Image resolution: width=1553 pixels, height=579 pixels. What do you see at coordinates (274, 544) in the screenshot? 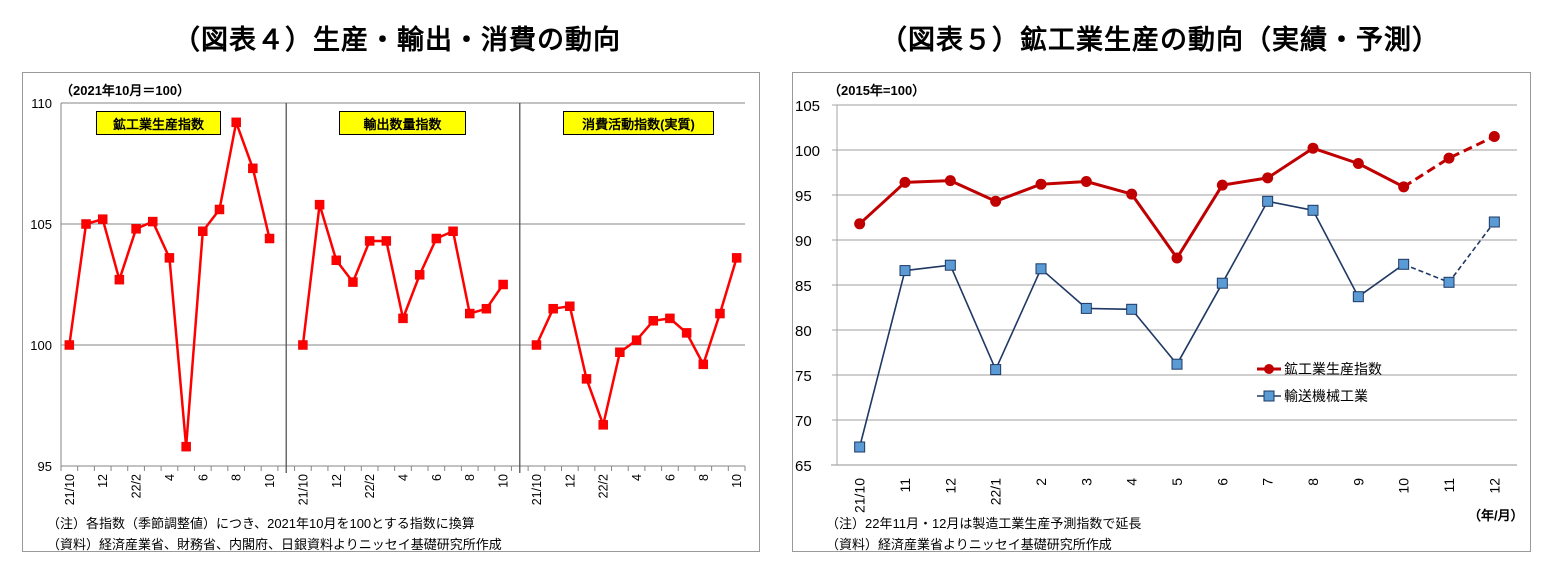
I see `figure-4-source: （資料）経済産業省、財務省、内閣府、日銀資料よりニッセイ基礎研究所作成` at bounding box center [274, 544].